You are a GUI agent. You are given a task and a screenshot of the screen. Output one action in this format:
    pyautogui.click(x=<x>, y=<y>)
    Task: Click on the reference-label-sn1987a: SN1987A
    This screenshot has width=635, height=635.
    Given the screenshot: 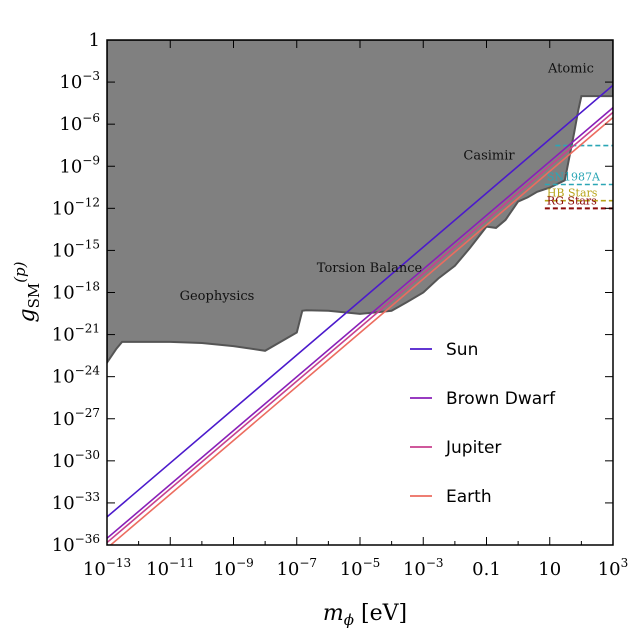 What is the action you would take?
    pyautogui.click(x=574, y=177)
    